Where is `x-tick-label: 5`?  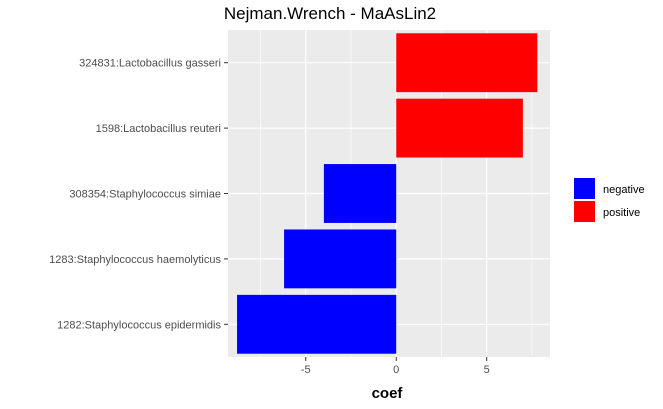 x-tick-label: 5 is located at coordinates (487, 370).